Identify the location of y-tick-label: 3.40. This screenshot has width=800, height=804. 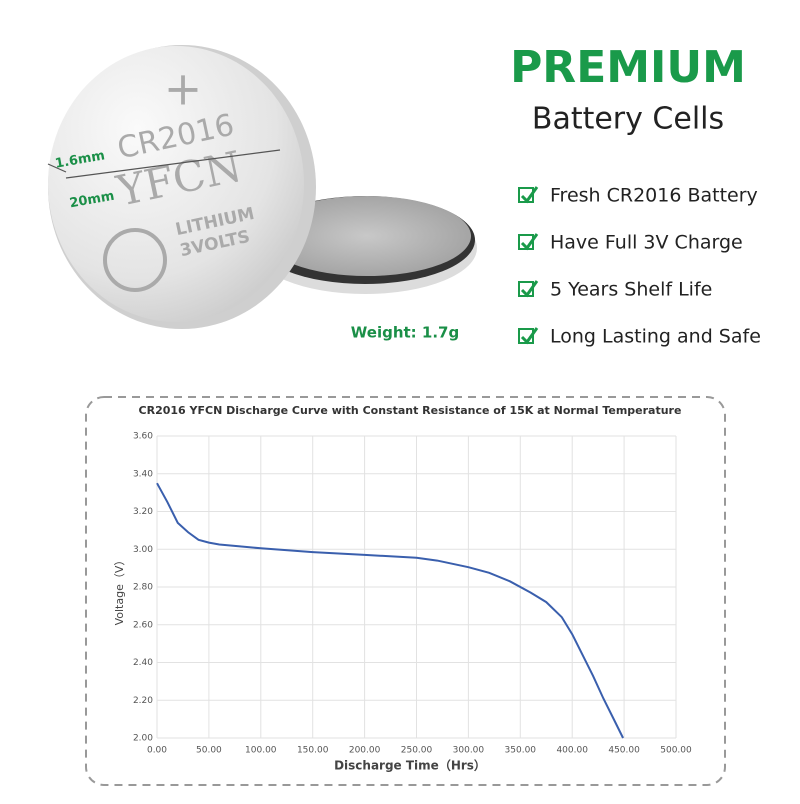
(143, 474).